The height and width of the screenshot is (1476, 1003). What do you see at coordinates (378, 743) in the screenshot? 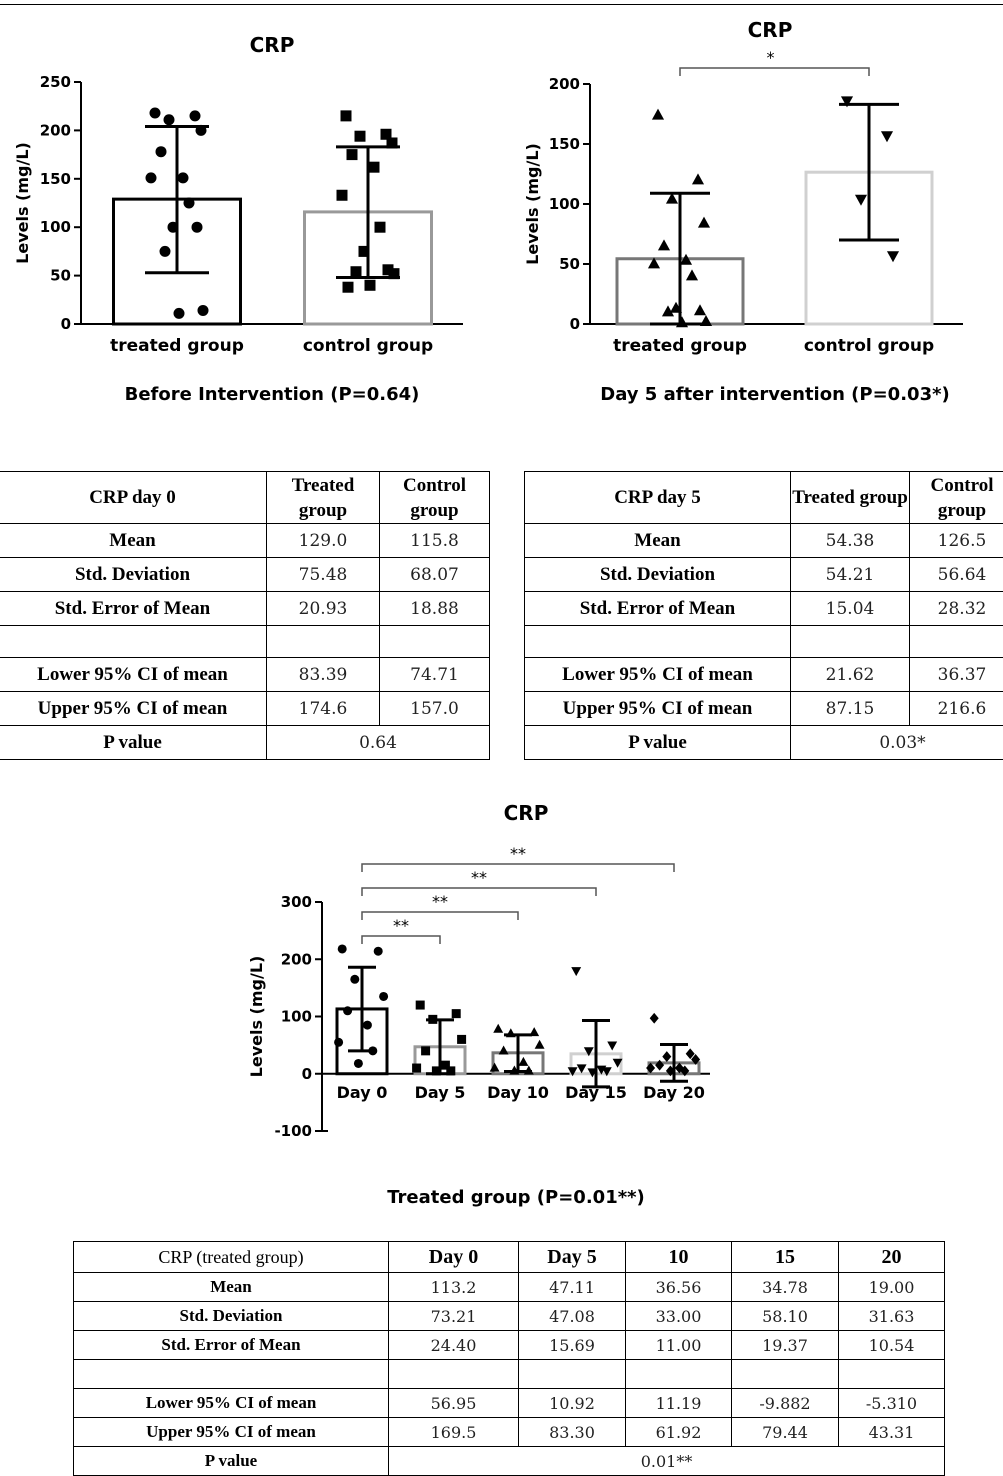
I see `p-value-cell: 0.64` at bounding box center [378, 743].